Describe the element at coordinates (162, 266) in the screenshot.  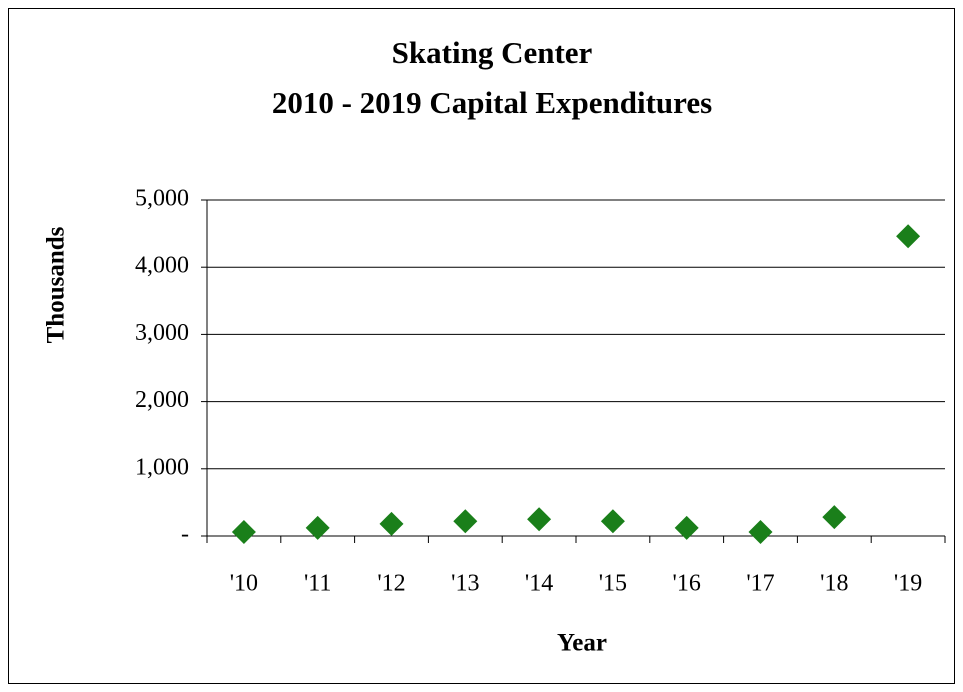
I see `y-tick-label: 4,000` at that location.